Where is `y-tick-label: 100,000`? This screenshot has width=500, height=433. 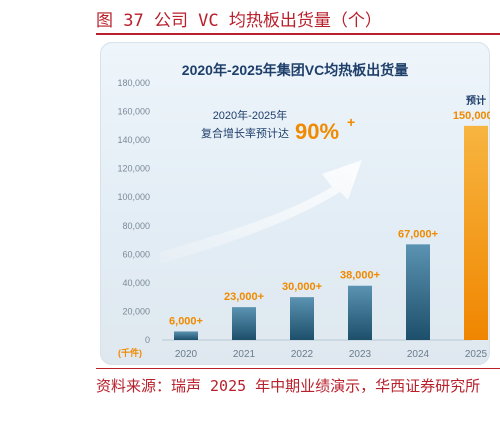 y-tick-label: 100,000 is located at coordinates (133, 197).